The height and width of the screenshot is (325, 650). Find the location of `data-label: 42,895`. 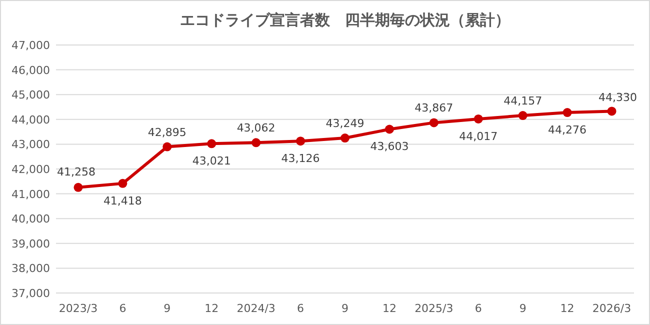

data-label: 42,895 is located at coordinates (167, 132).